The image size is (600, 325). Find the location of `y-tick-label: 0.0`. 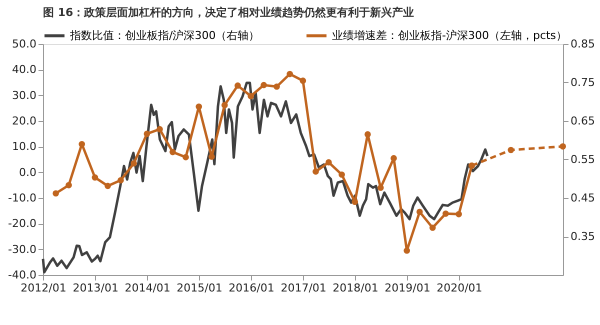

y-tick-label: 0.0 is located at coordinates (27, 172).